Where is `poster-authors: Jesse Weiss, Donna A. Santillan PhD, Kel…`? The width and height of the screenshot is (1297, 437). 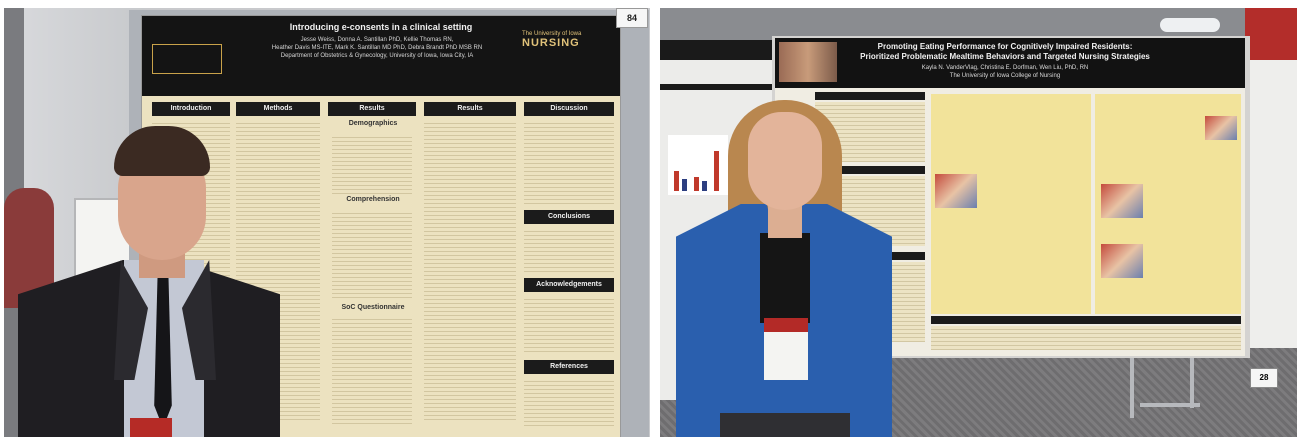
poster-authors: Jesse Weiss, Donna A. Santillan PhD, Kel… is located at coordinates (377, 48).